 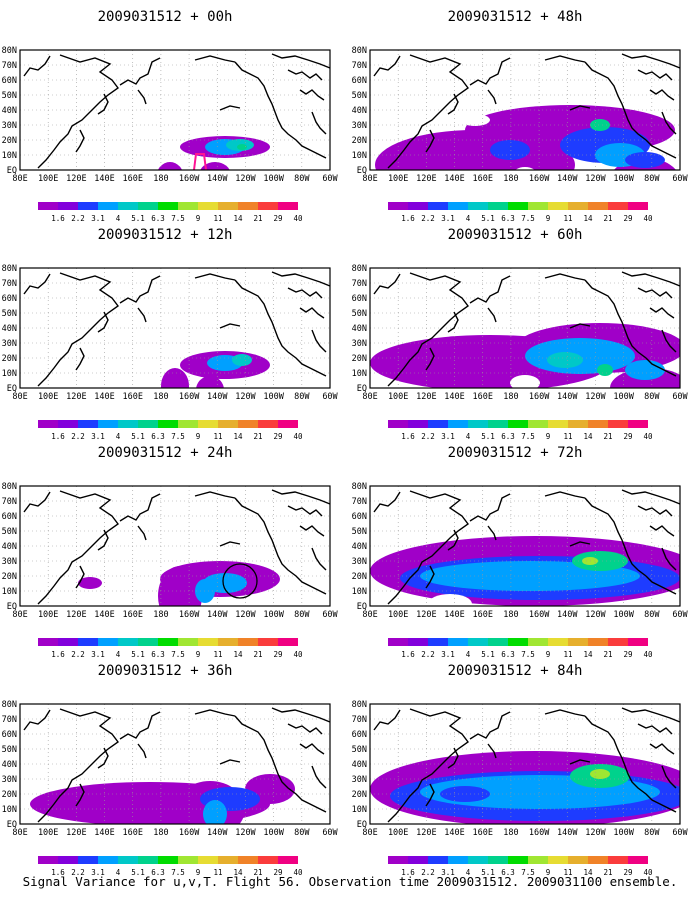 I want to click on lat-label: EQ, so click(x=12, y=825).